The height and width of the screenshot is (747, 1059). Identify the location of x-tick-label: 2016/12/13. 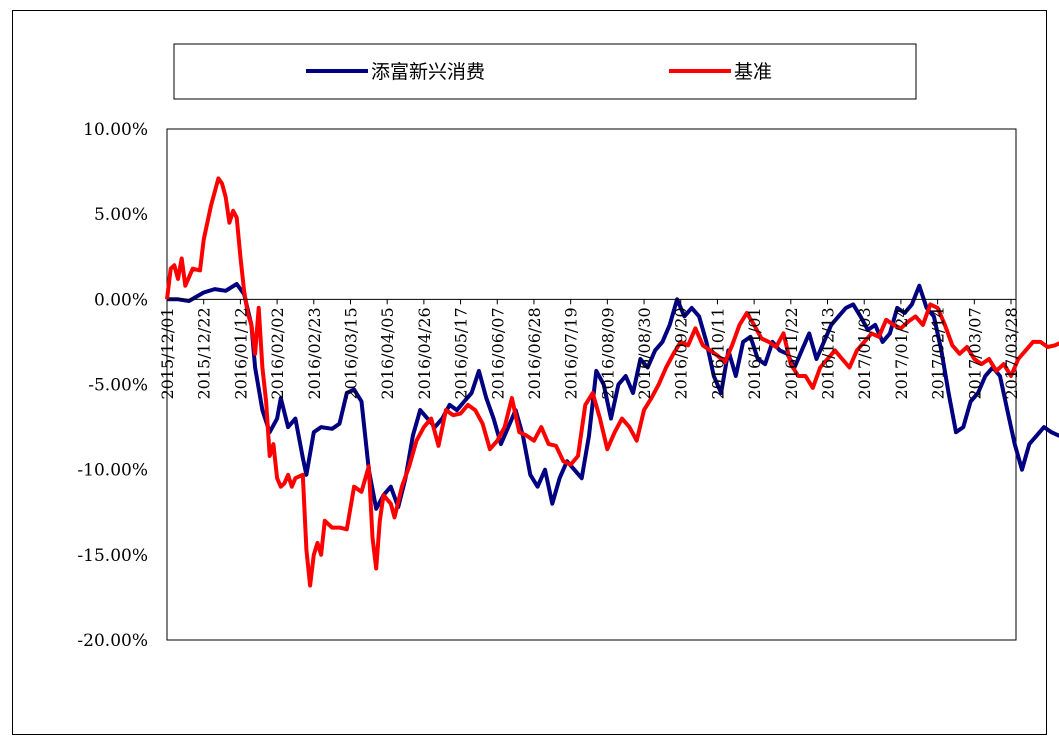
(828, 353).